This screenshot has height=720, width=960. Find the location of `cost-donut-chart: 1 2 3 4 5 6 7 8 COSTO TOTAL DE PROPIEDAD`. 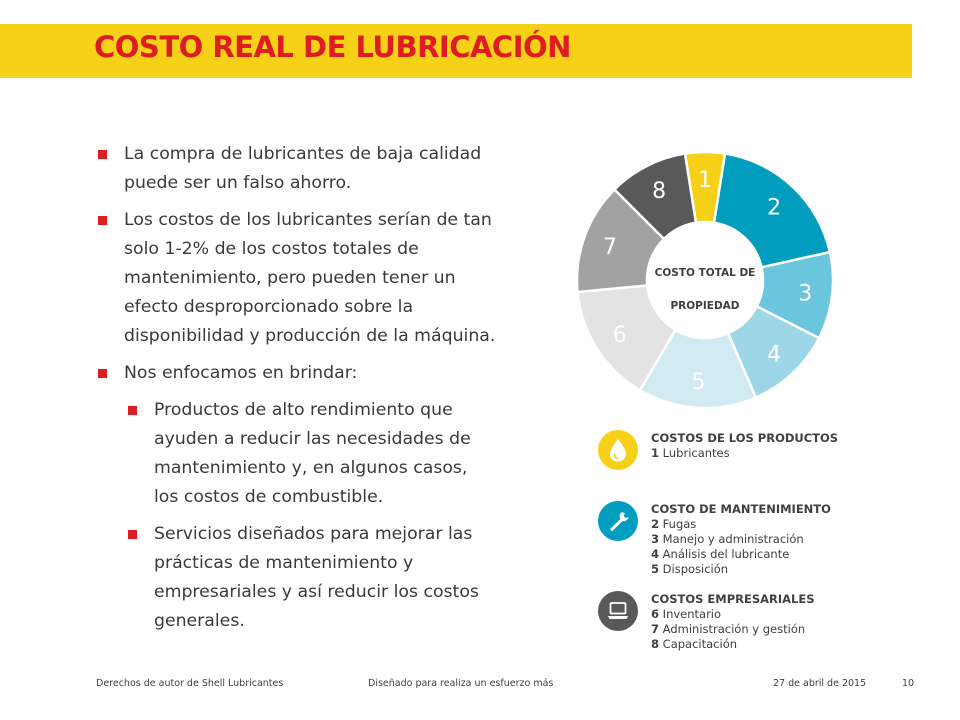

cost-donut-chart: 1 2 3 4 5 6 7 8 COSTO TOTAL DE PROPIEDAD is located at coordinates (705, 280).